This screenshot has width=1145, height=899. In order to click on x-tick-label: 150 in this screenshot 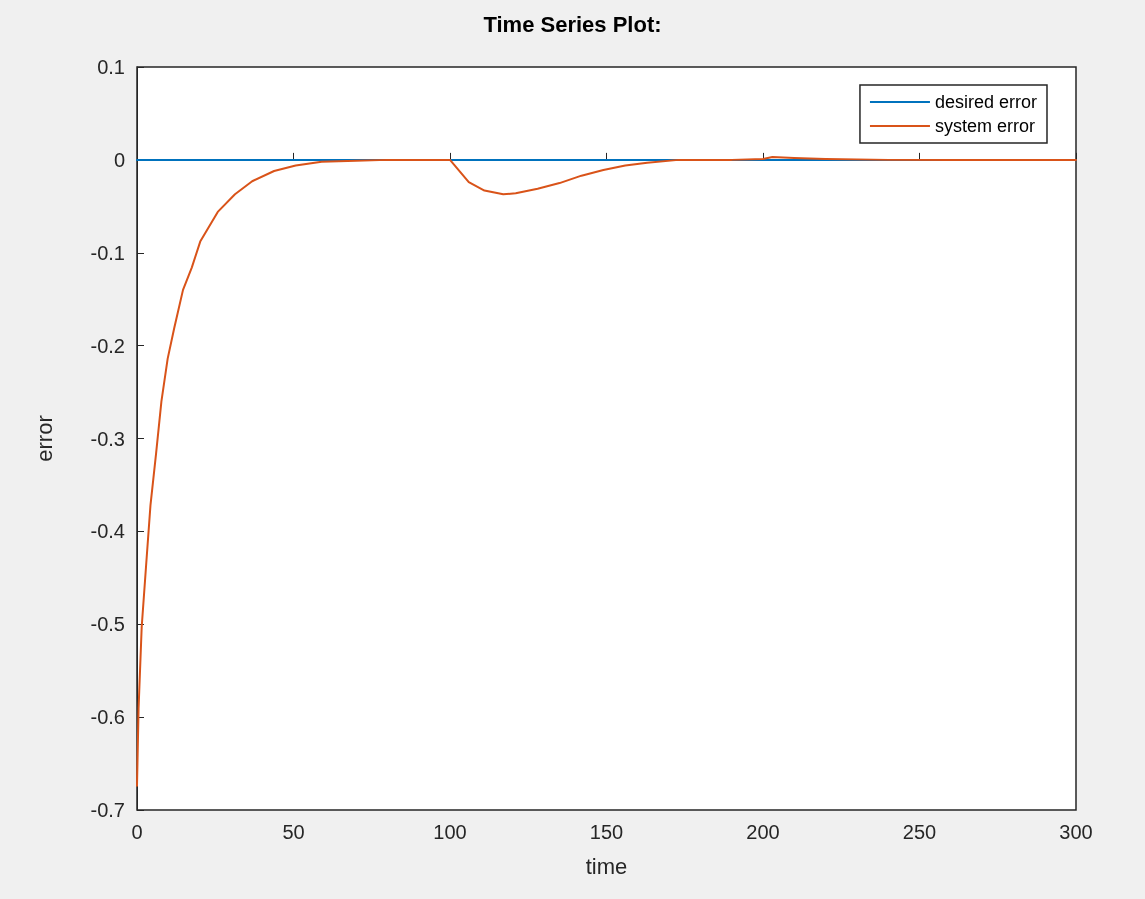, I will do `click(606, 832)`.